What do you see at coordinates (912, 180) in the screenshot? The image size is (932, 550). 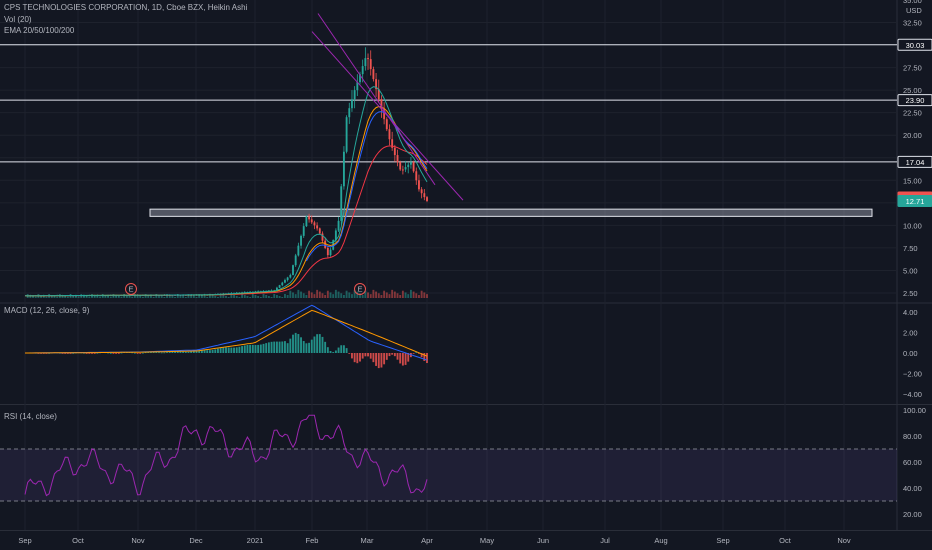 I see `price-tick-label: 15.00` at bounding box center [912, 180].